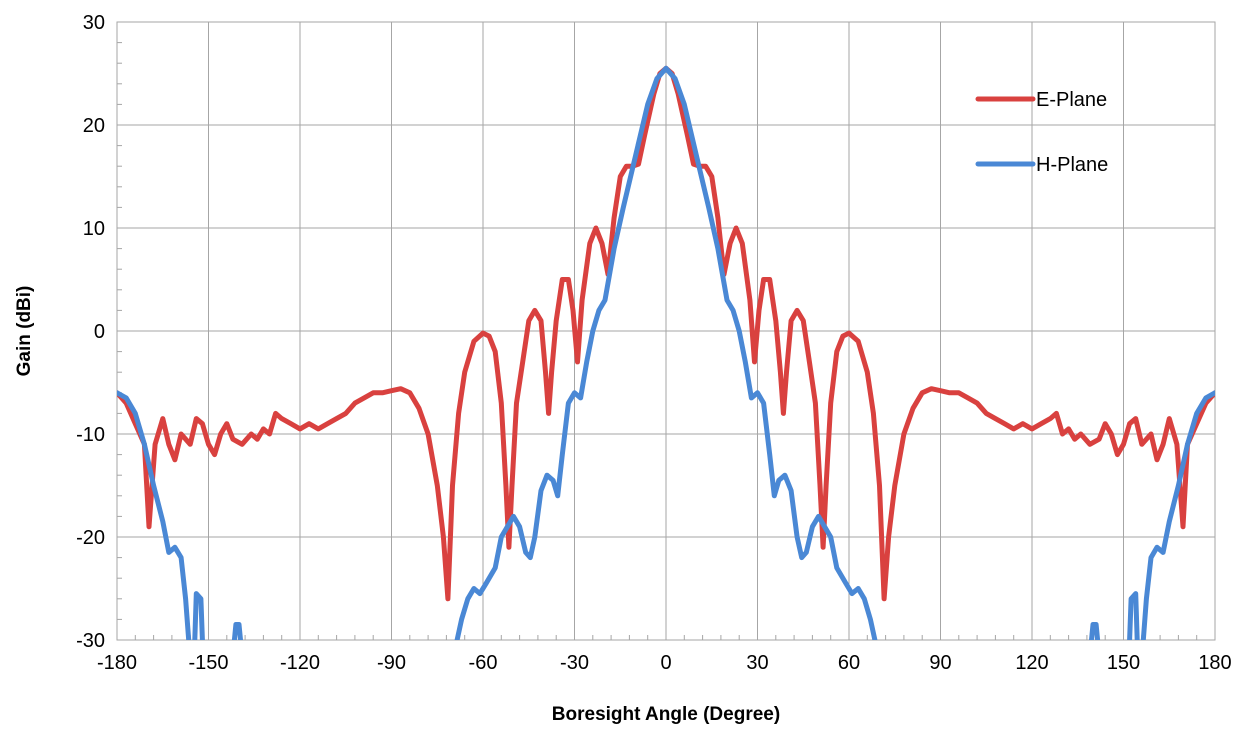 This screenshot has height=731, width=1249. What do you see at coordinates (1041, 132) in the screenshot?
I see `legend: E-Plane H-Plane` at bounding box center [1041, 132].